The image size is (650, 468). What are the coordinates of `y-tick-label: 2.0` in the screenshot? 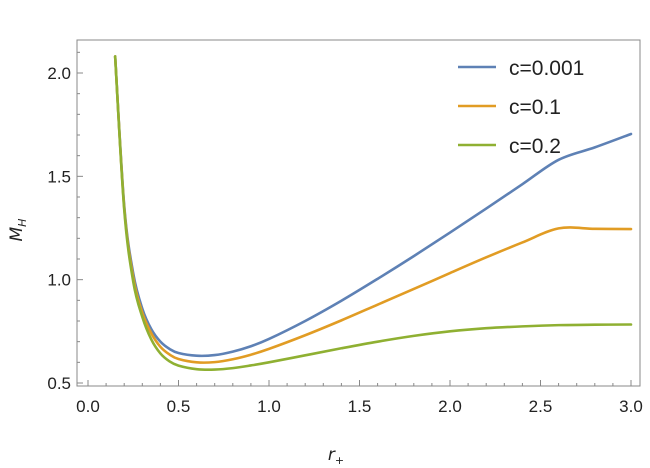 It's located at (59, 73).